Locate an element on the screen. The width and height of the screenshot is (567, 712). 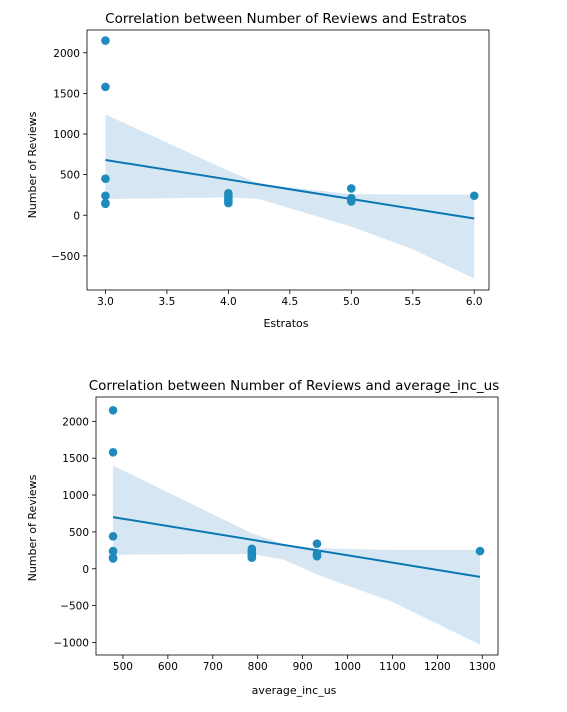
x-tick-label: 1300 is located at coordinates (482, 667).